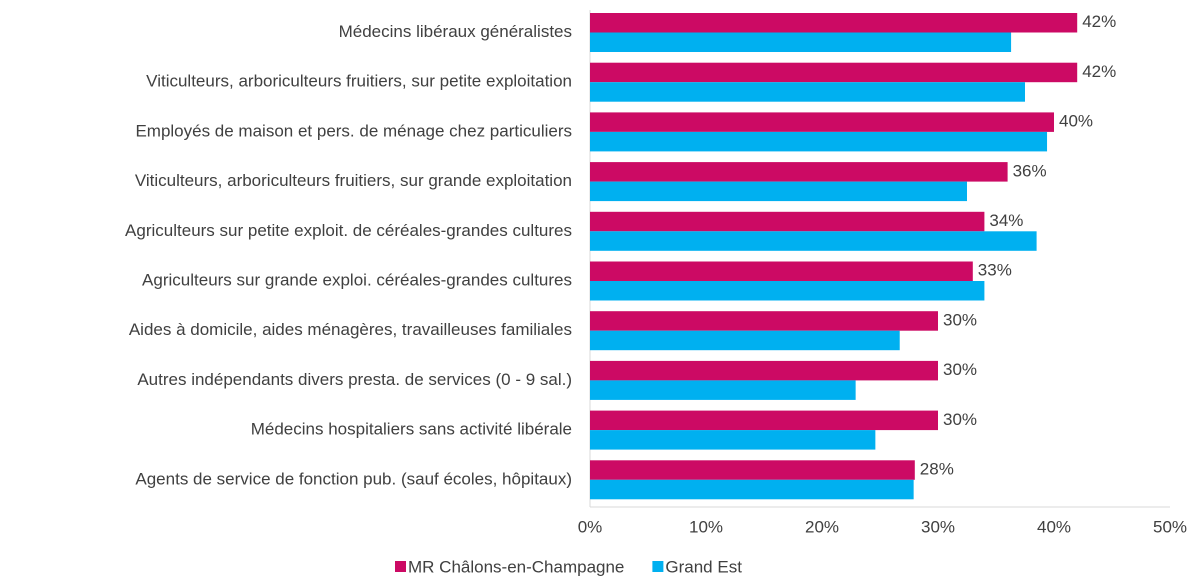  What do you see at coordinates (1170, 526) in the screenshot?
I see `x-tick-label: 50%` at bounding box center [1170, 526].